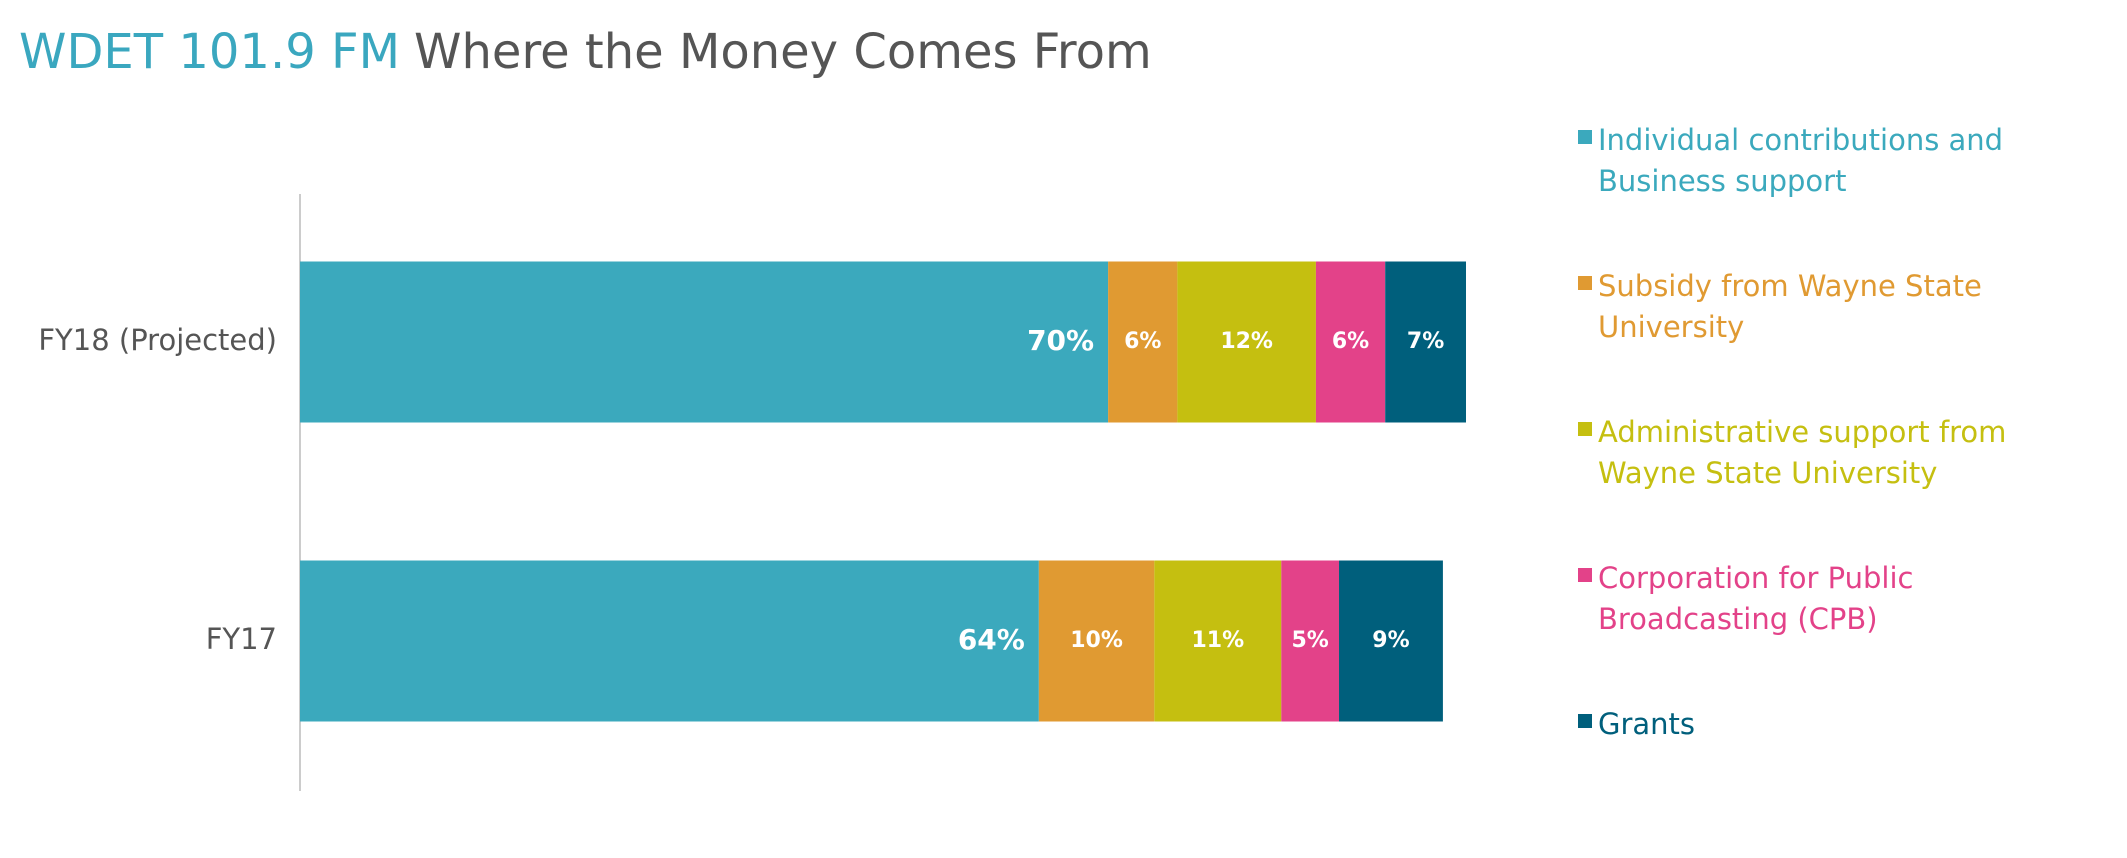 Image resolution: width=2127 pixels, height=858 pixels. I want to click on data-label: 64%, so click(991, 639).